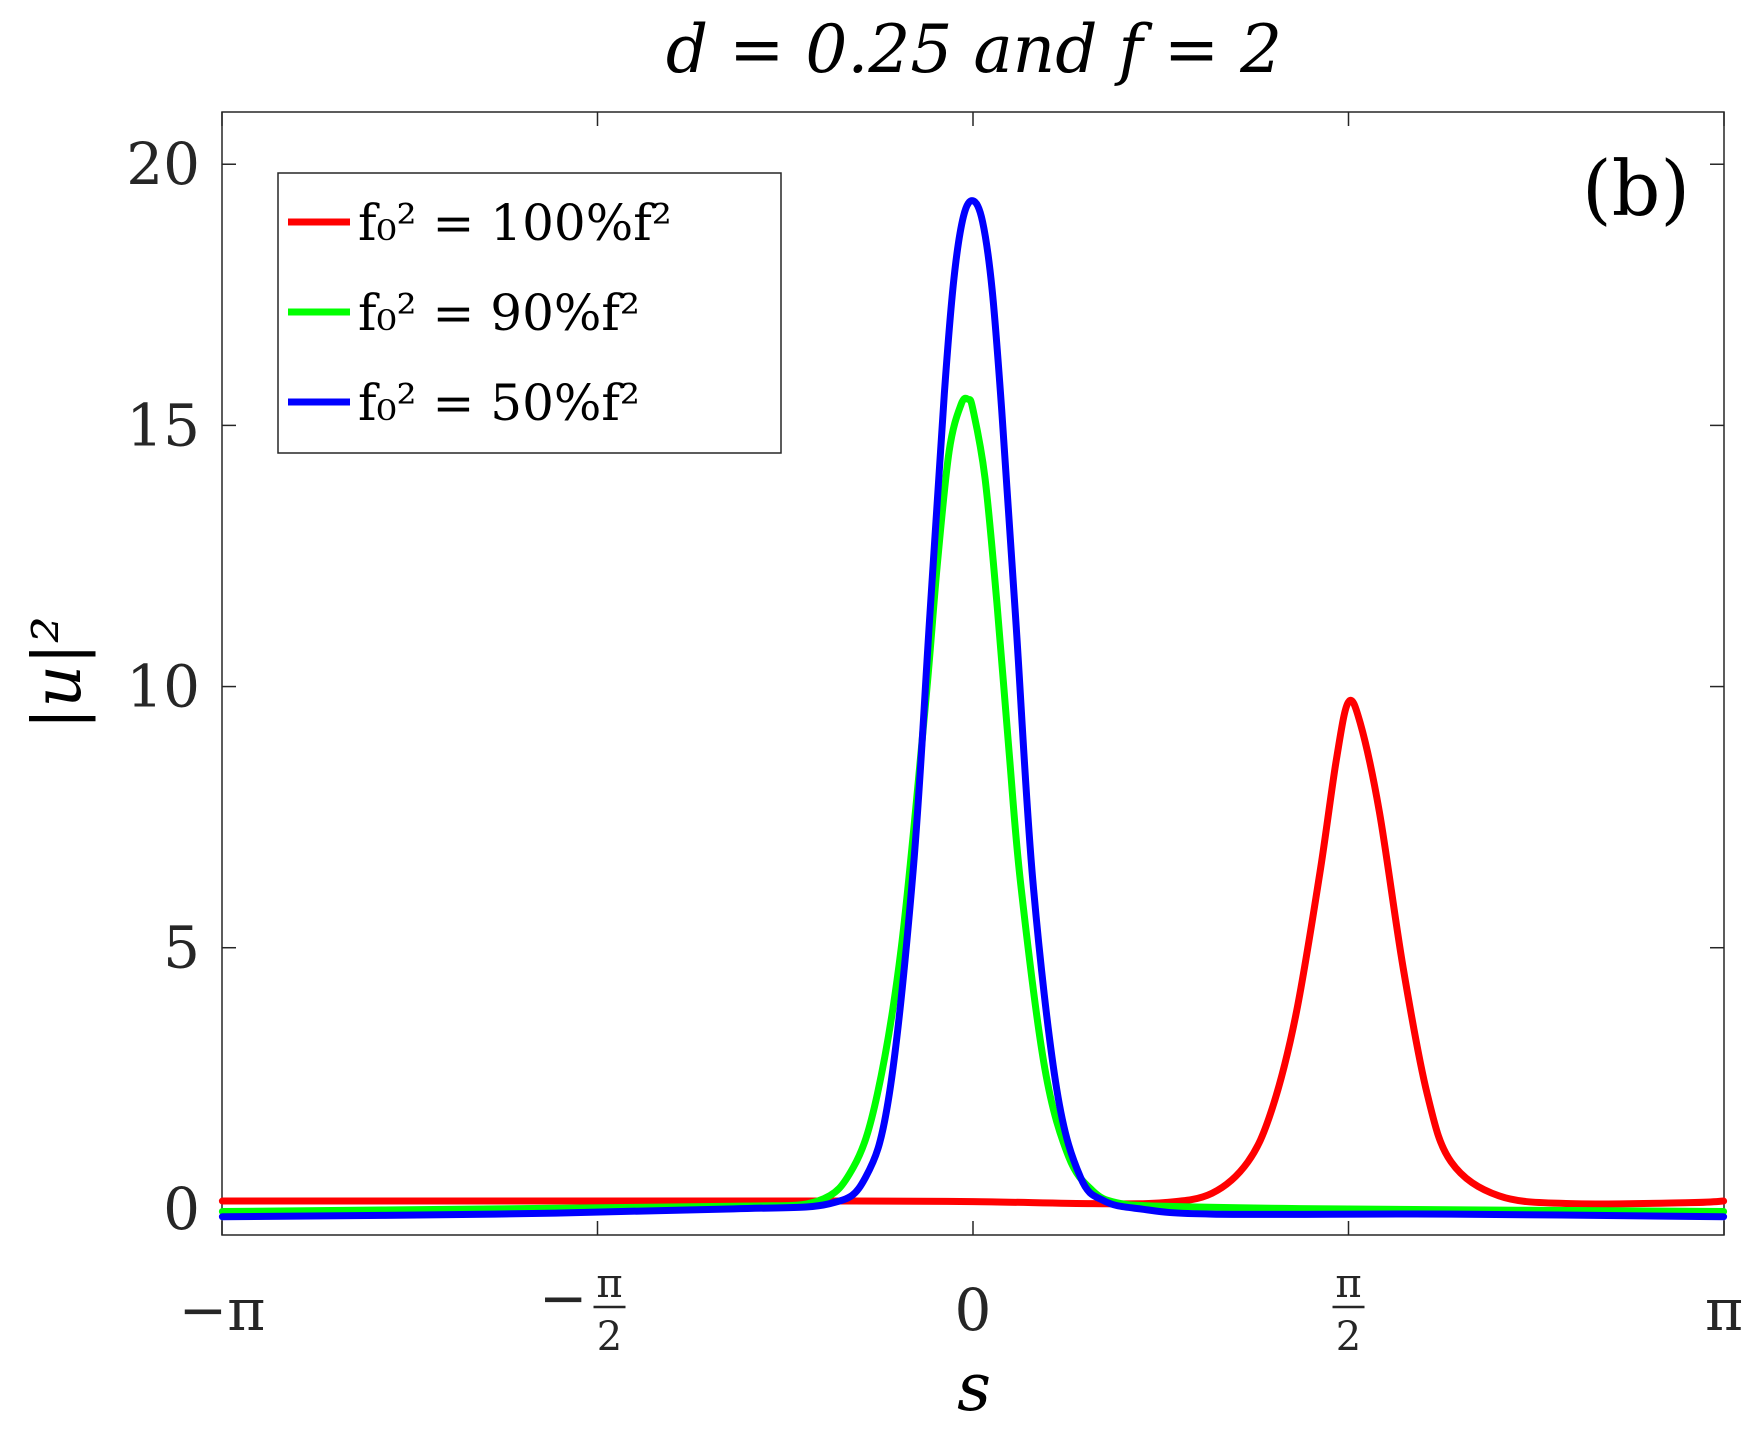 The width and height of the screenshot is (1748, 1440). I want to click on legend-label: f₀² = 100%f², so click(515, 223).